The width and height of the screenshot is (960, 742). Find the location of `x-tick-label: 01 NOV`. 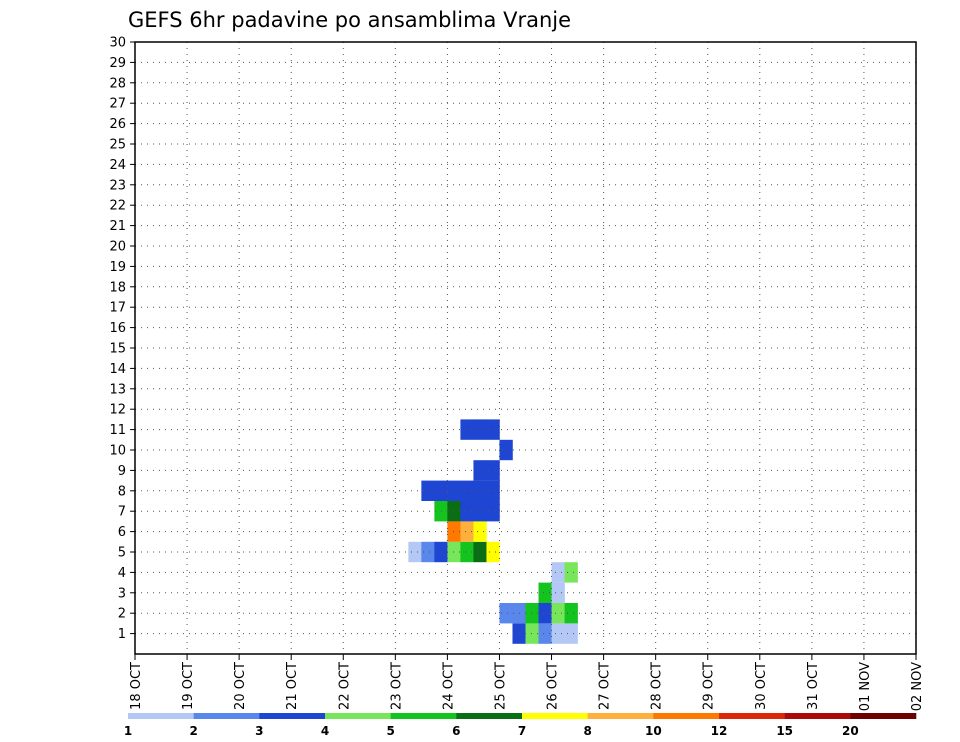

x-tick-label: 01 NOV is located at coordinates (865, 686).